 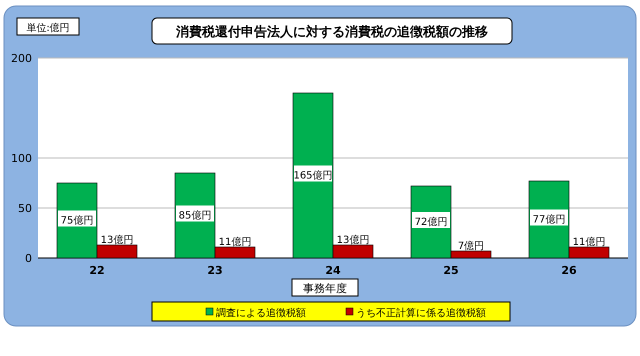 What do you see at coordinates (77, 220) in the screenshot?
I see `data-label: 75億円` at bounding box center [77, 220].